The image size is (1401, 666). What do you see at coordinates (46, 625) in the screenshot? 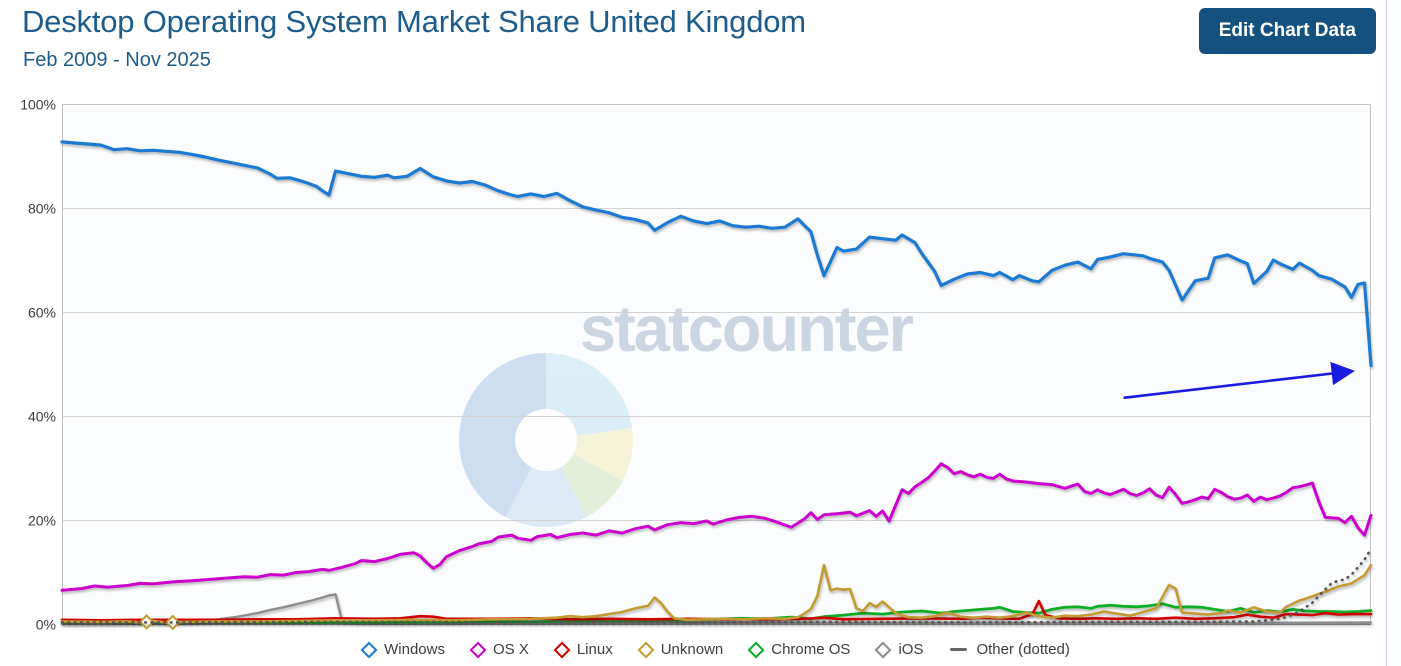
I see `y-axis-label: 0%` at bounding box center [46, 625].